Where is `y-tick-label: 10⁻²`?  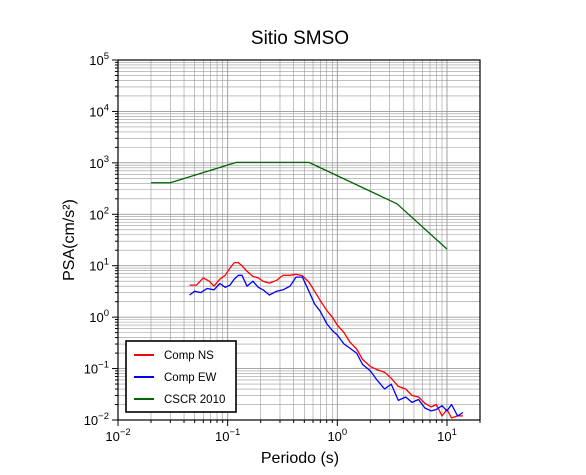 y-tick-label: 10⁻² is located at coordinates (96, 419).